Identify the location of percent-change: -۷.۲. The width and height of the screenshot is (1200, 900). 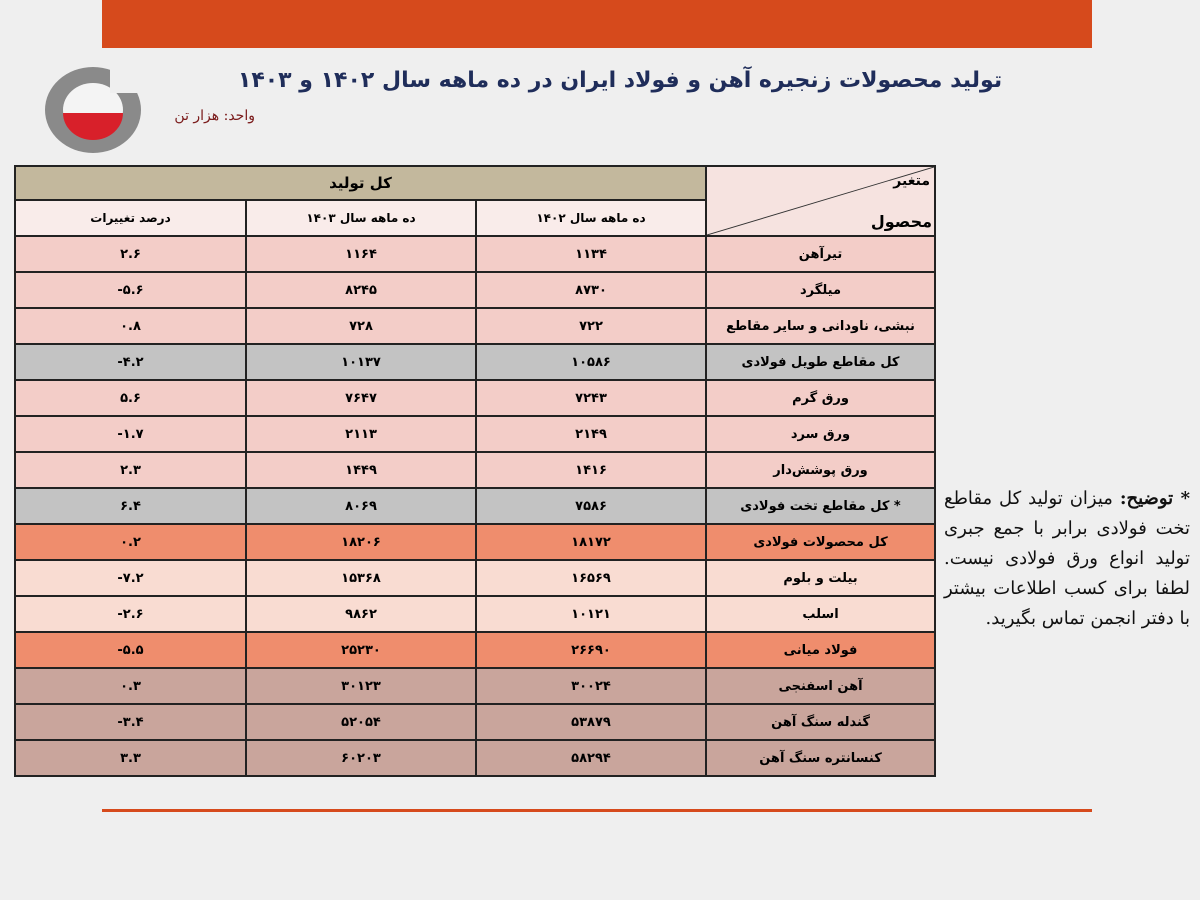
(130, 578).